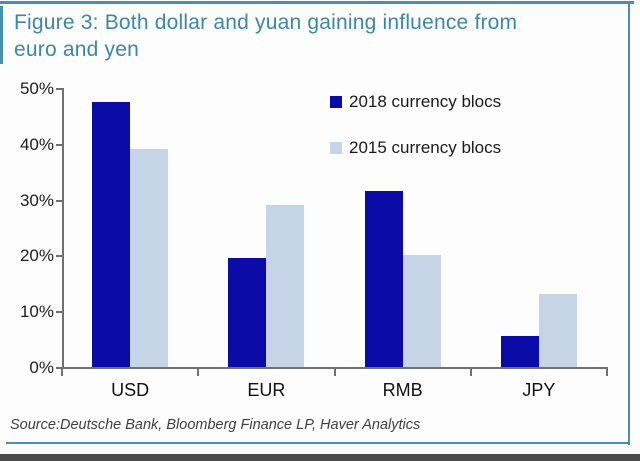  I want to click on y-axis-tick-label: 40%, so click(36, 144).